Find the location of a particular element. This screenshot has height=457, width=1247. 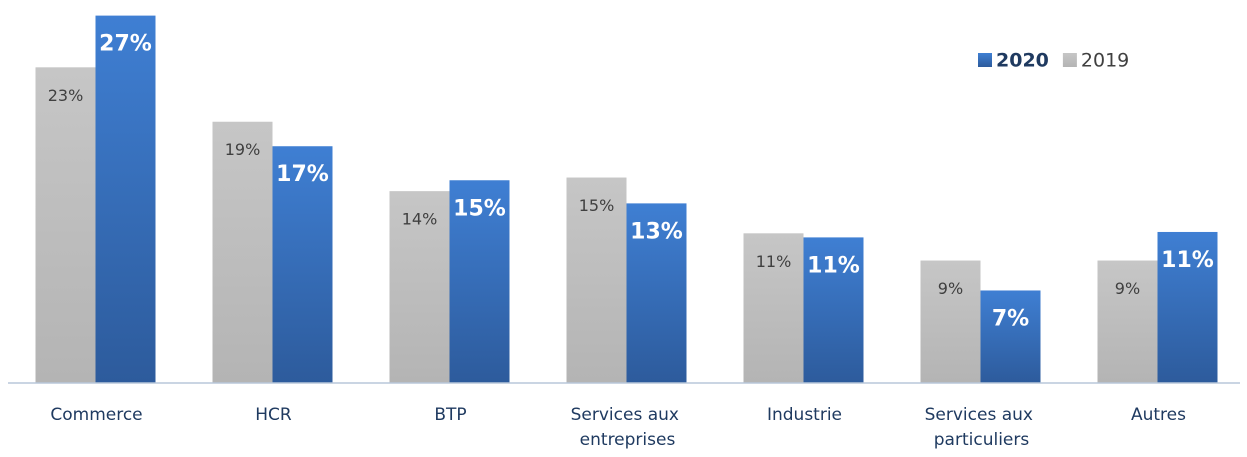

value-label: 14% is located at coordinates (420, 219).